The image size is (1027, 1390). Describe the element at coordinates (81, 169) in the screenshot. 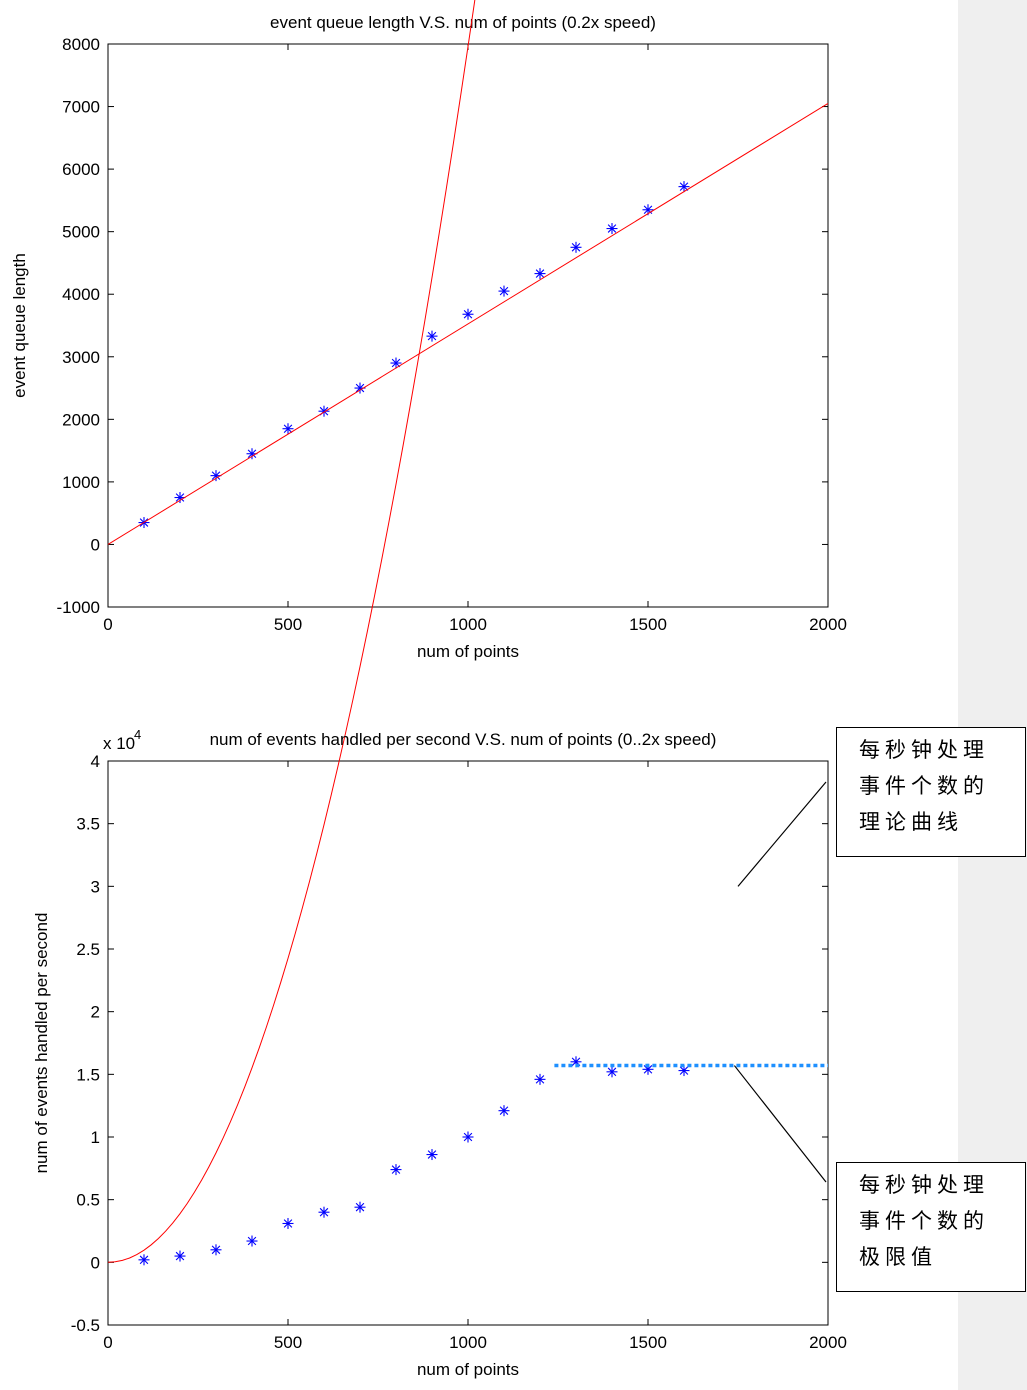

I see `y-tick-label: 6000` at that location.